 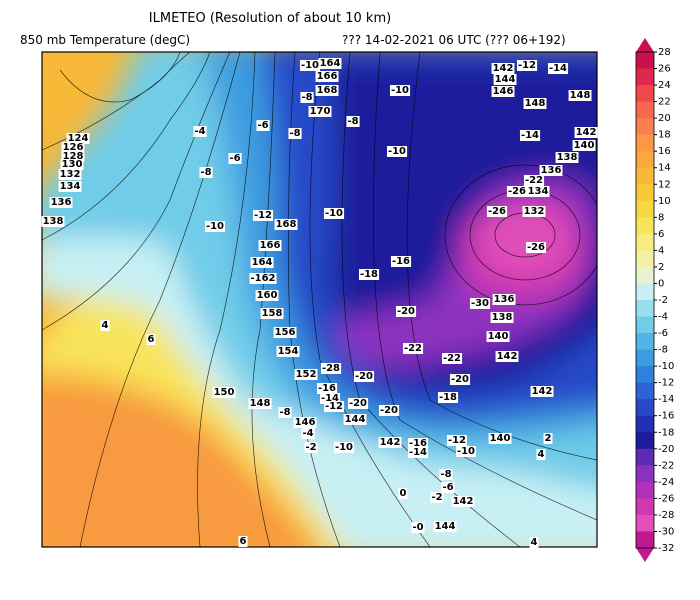 I want to click on map-label: -4, so click(x=200, y=131).